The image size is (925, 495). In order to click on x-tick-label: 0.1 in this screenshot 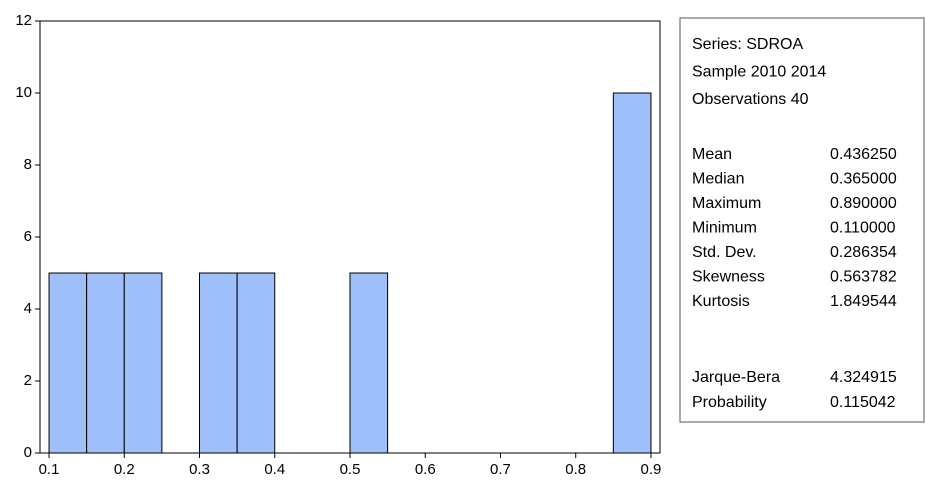, I will do `click(49, 469)`.